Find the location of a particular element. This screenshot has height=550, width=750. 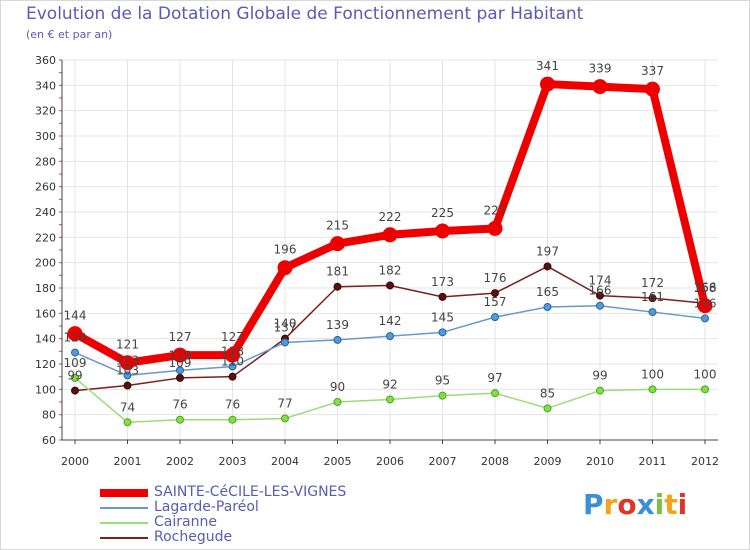

data-label: 173 is located at coordinates (442, 282).